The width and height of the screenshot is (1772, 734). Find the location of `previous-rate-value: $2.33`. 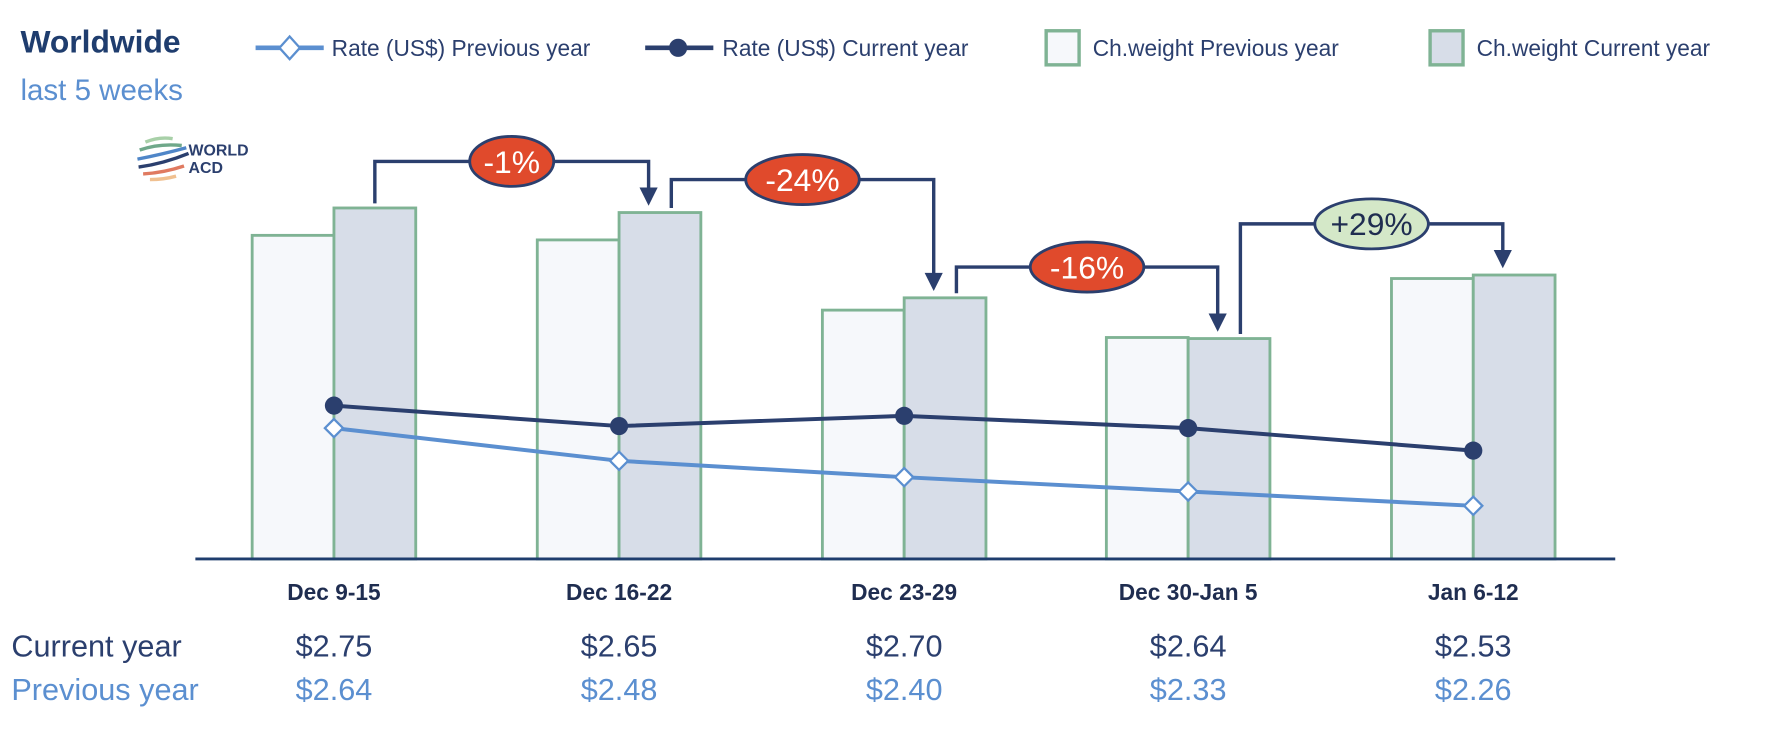

previous-rate-value: $2.33 is located at coordinates (1188, 690).